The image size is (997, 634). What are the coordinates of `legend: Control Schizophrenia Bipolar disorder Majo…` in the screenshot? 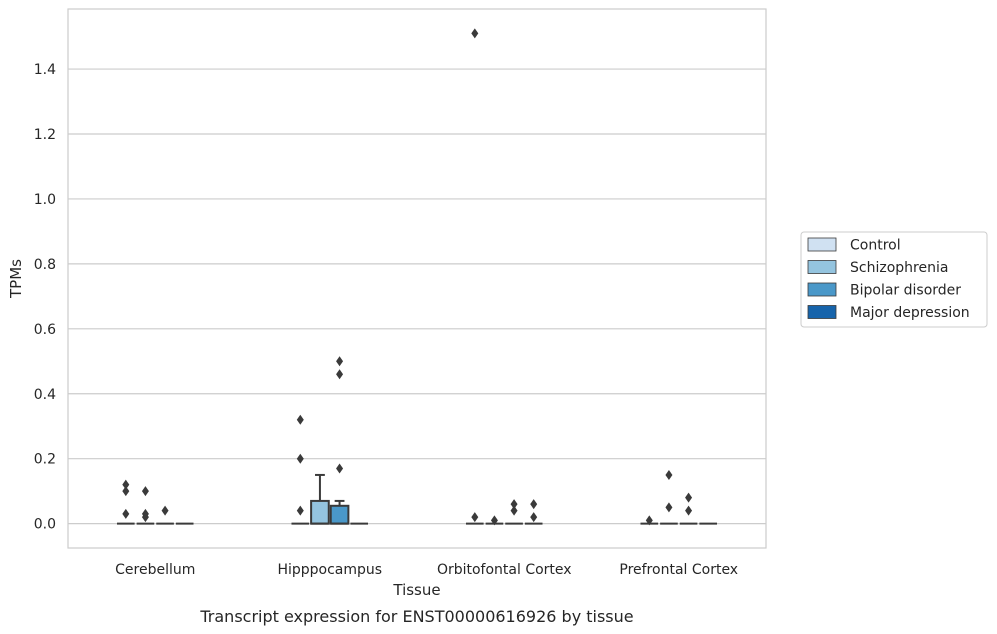 It's located at (894, 279).